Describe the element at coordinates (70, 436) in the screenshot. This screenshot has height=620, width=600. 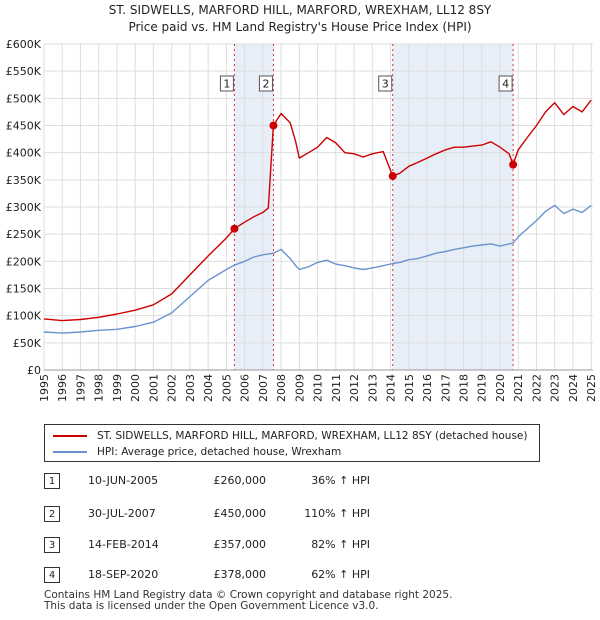
I see `legend-swatch-property` at that location.